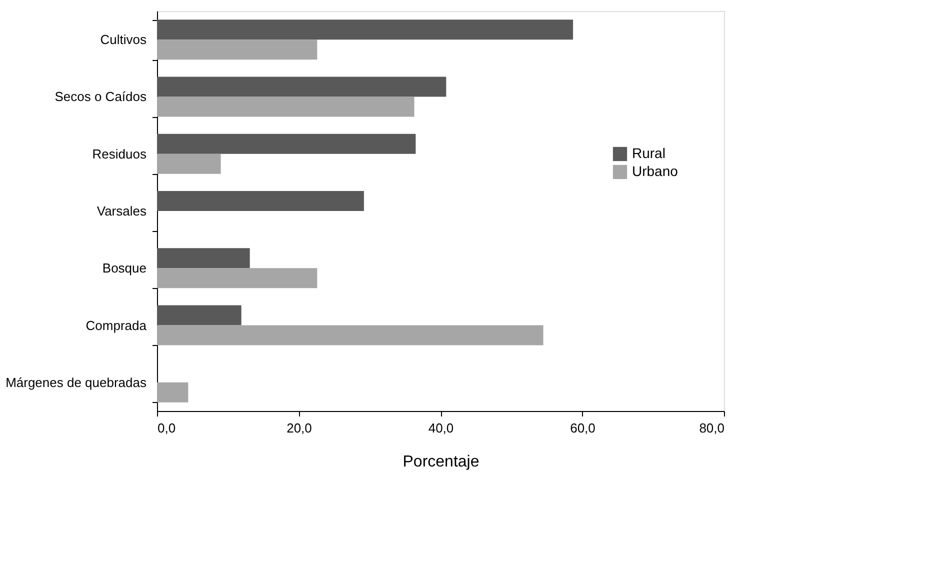 The height and width of the screenshot is (585, 950). Describe the element at coordinates (121, 211) in the screenshot. I see `y-tick-label: Varsales` at that location.